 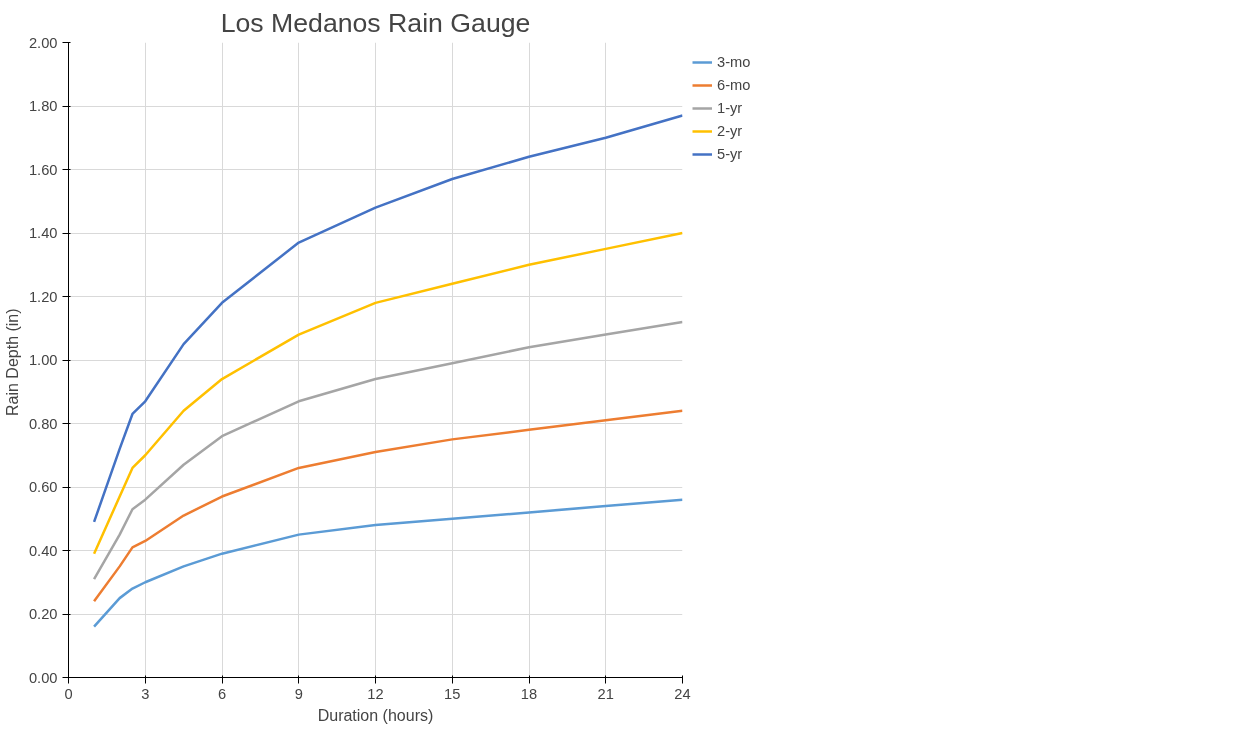 I want to click on legend-label: 5-yr, so click(x=730, y=154).